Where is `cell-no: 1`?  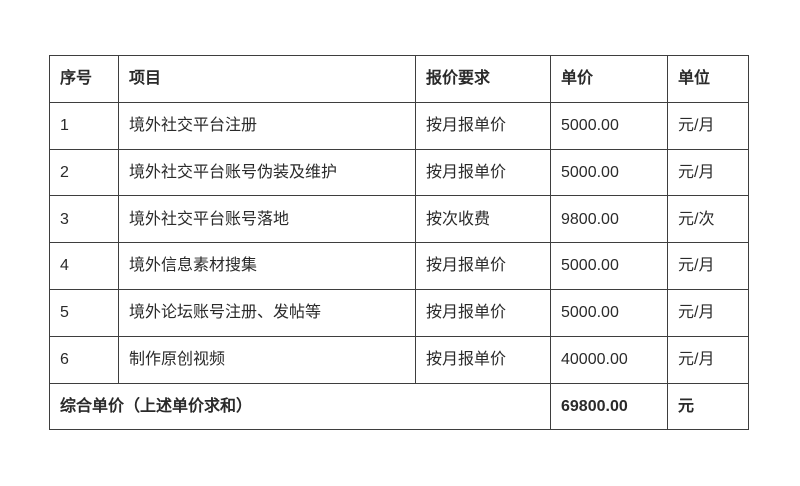 cell-no: 1 is located at coordinates (84, 125).